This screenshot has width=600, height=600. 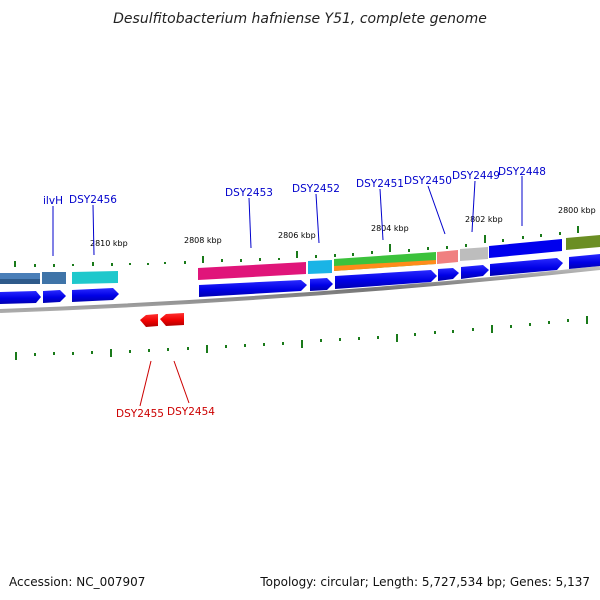 I want to click on label-leaders-forward, so click(x=287, y=216).